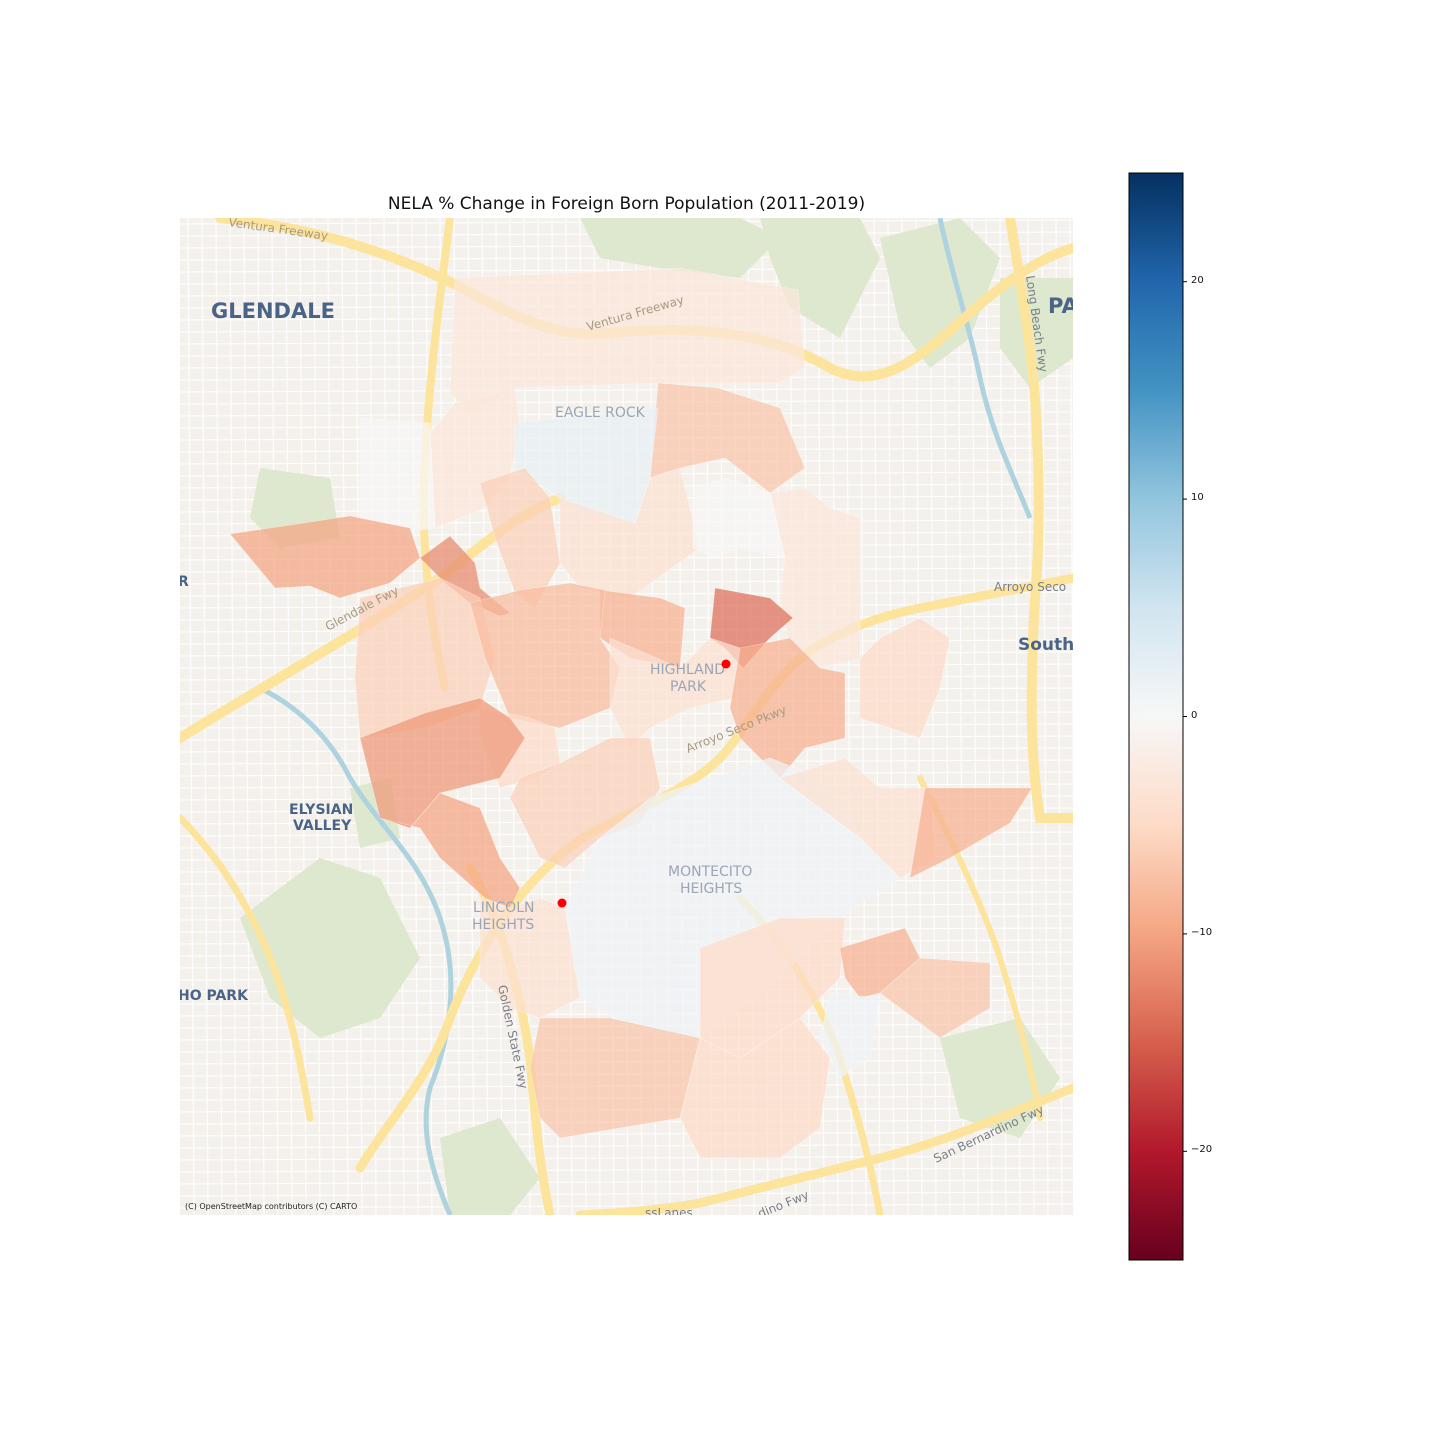 This screenshot has width=1440, height=1440. What do you see at coordinates (397, 475) in the screenshot?
I see `tract-eagle-rock-west` at bounding box center [397, 475].